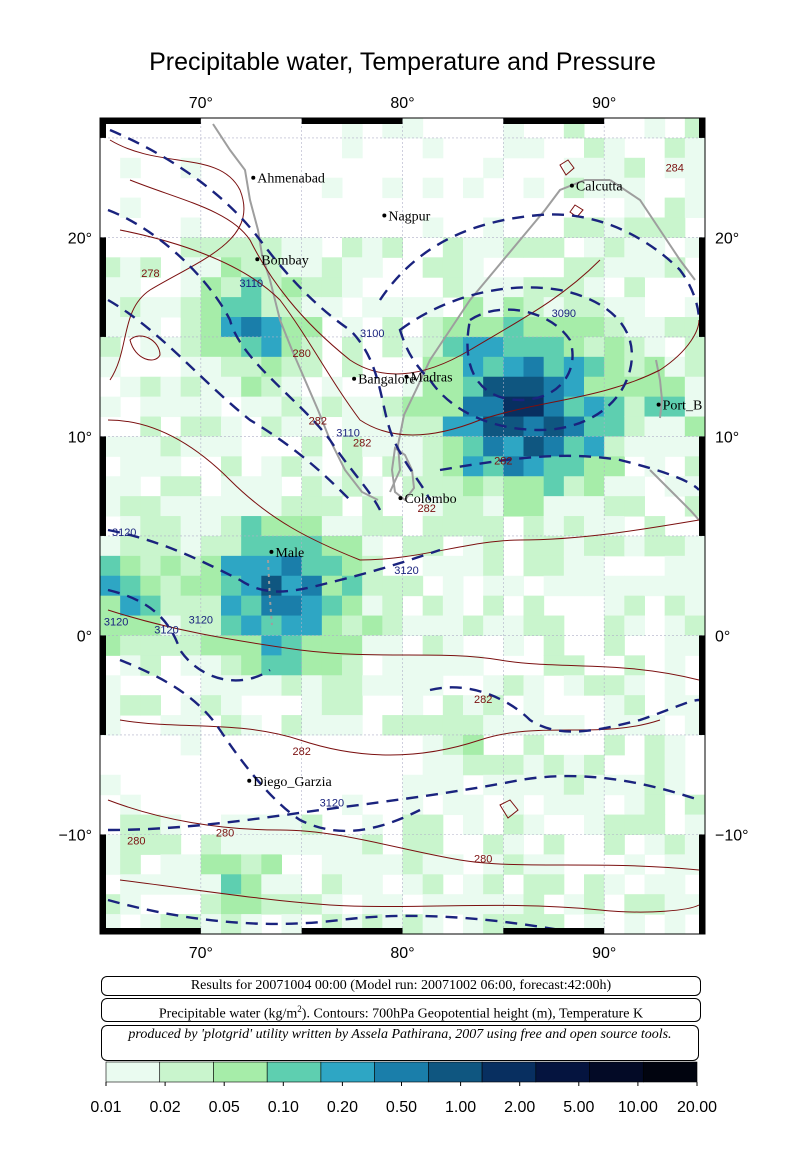 The height and width of the screenshot is (1164, 805). I want to click on contour-label: 282, so click(318, 421).